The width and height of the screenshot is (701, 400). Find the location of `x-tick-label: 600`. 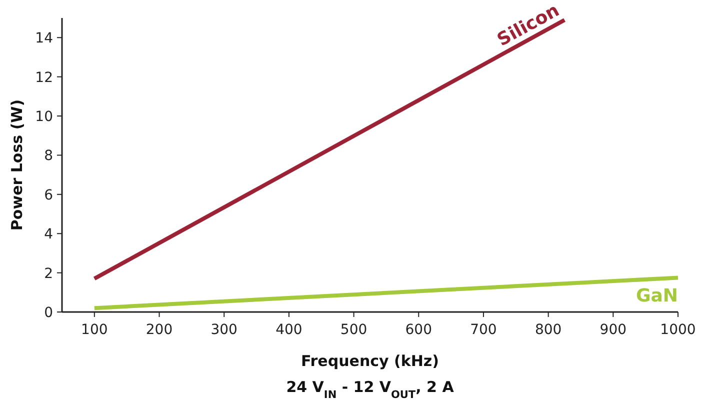

x-tick-label: 600 is located at coordinates (418, 330).